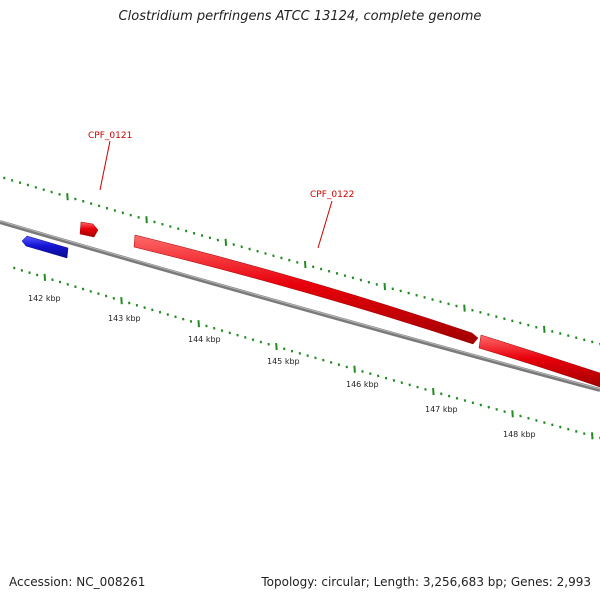  What do you see at coordinates (204, 339) in the screenshot?
I see `scale-label-144kbp: 144 kbp` at bounding box center [204, 339].